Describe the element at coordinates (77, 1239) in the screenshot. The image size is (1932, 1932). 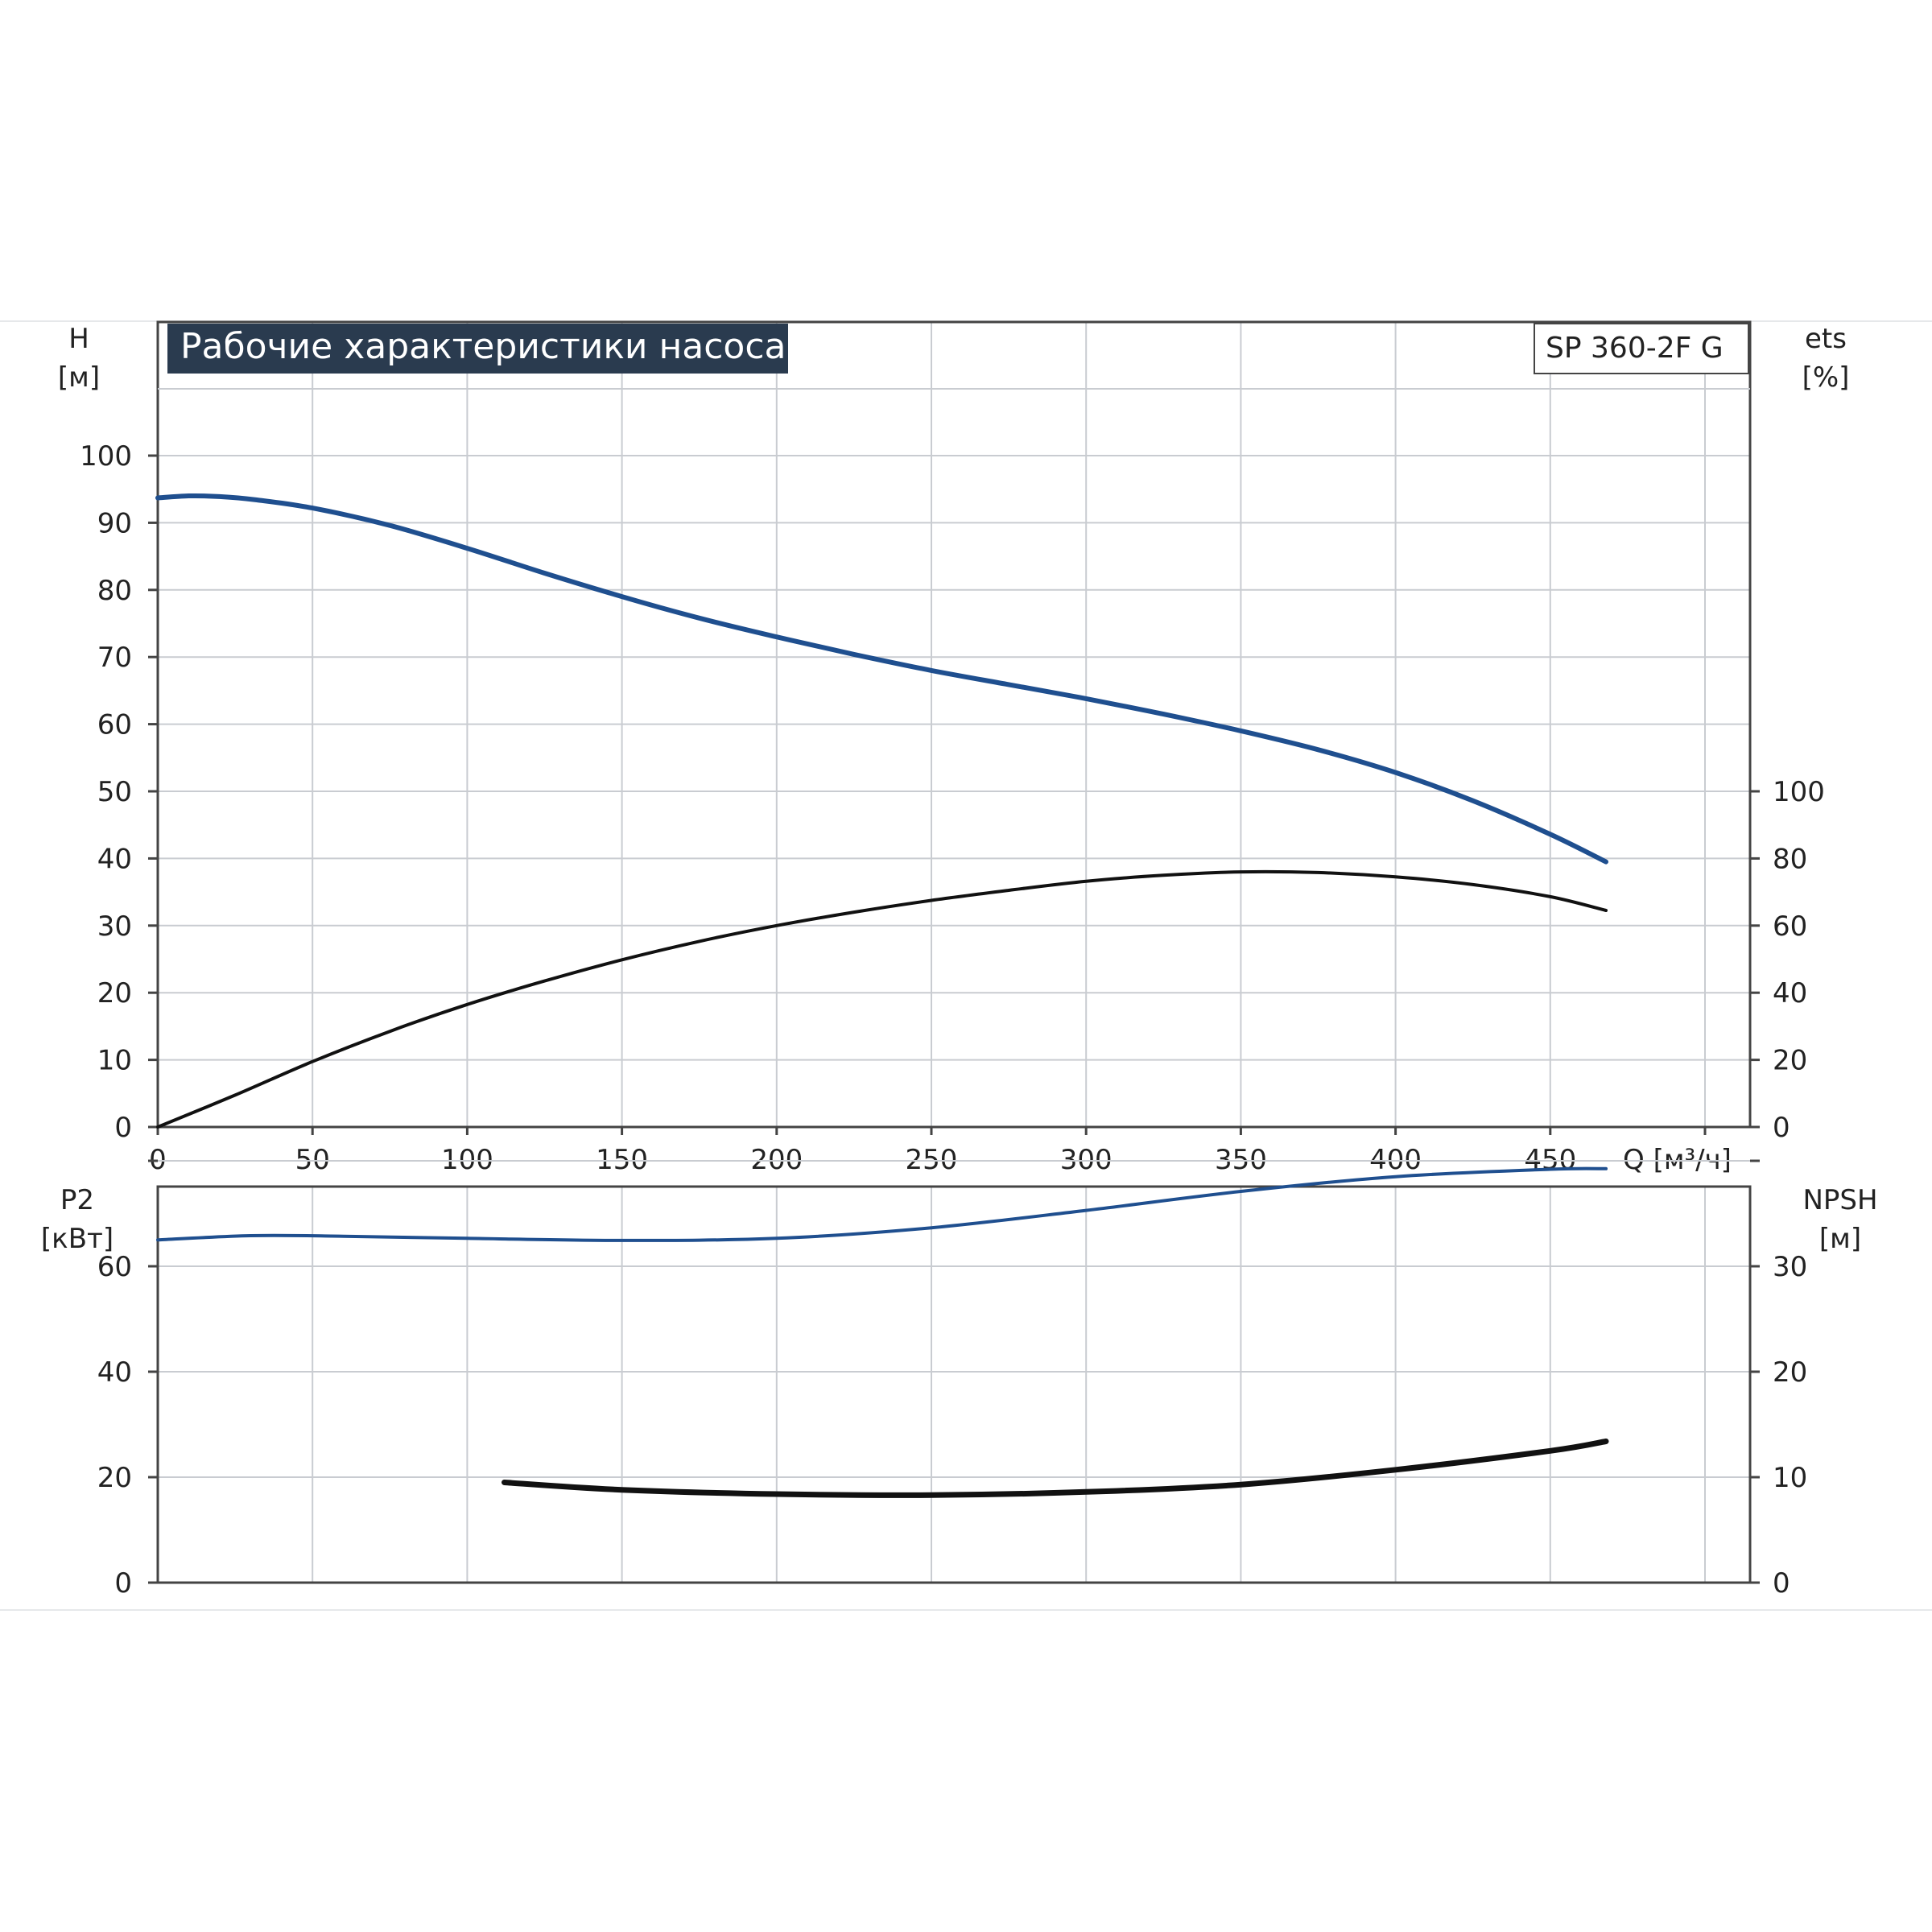
I see `p2-axis-unit: [кВт]` at that location.